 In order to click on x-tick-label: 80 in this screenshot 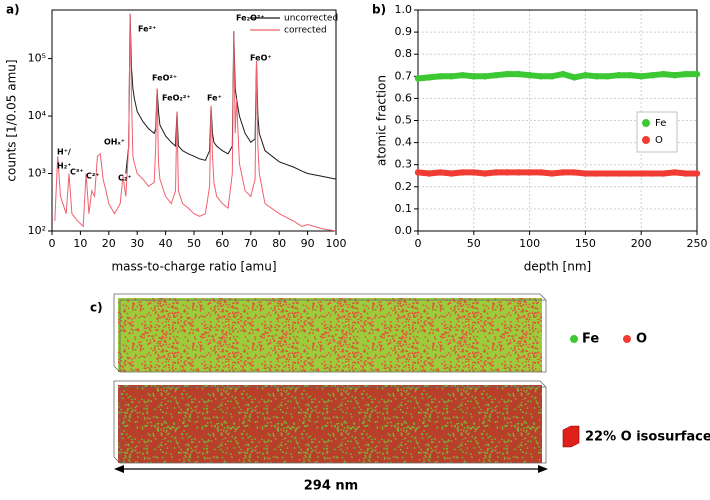, I will do `click(279, 243)`.